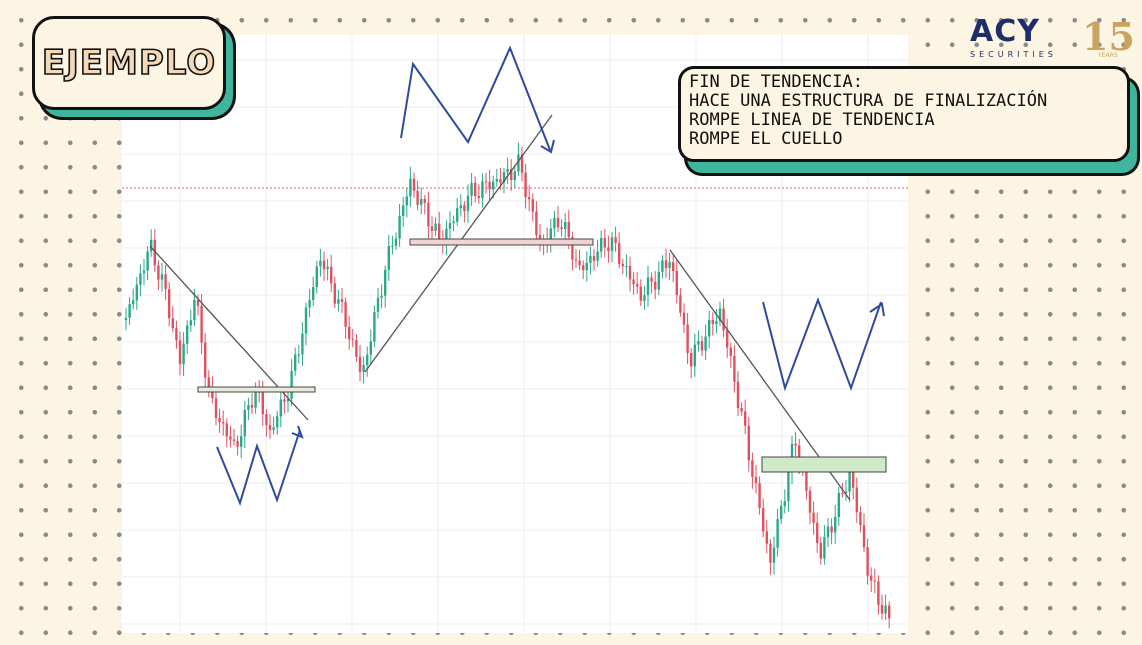  I want to click on logo-years-label: YEARS, so click(1108, 55).